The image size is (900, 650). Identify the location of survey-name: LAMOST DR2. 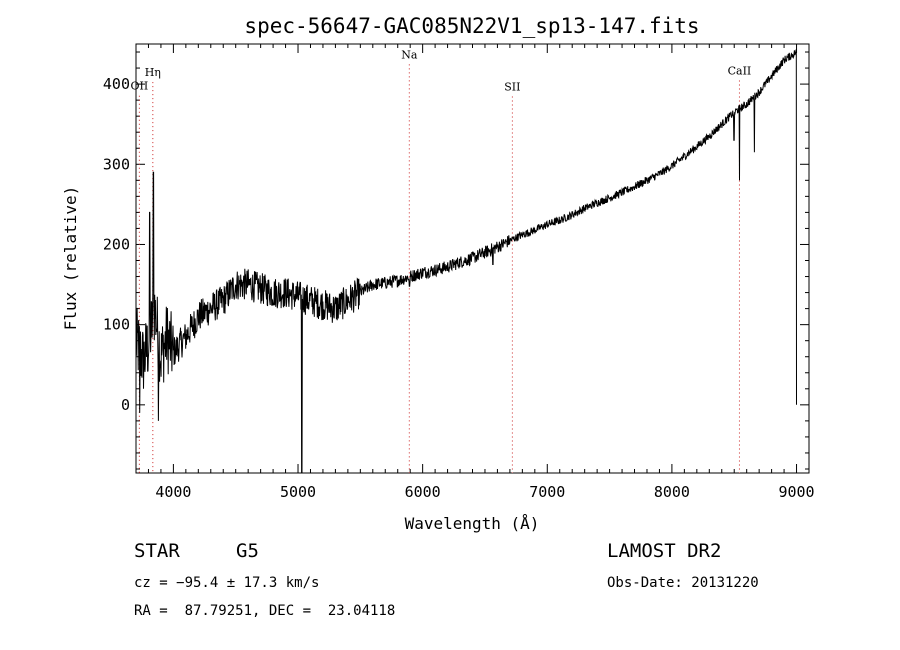
(664, 551).